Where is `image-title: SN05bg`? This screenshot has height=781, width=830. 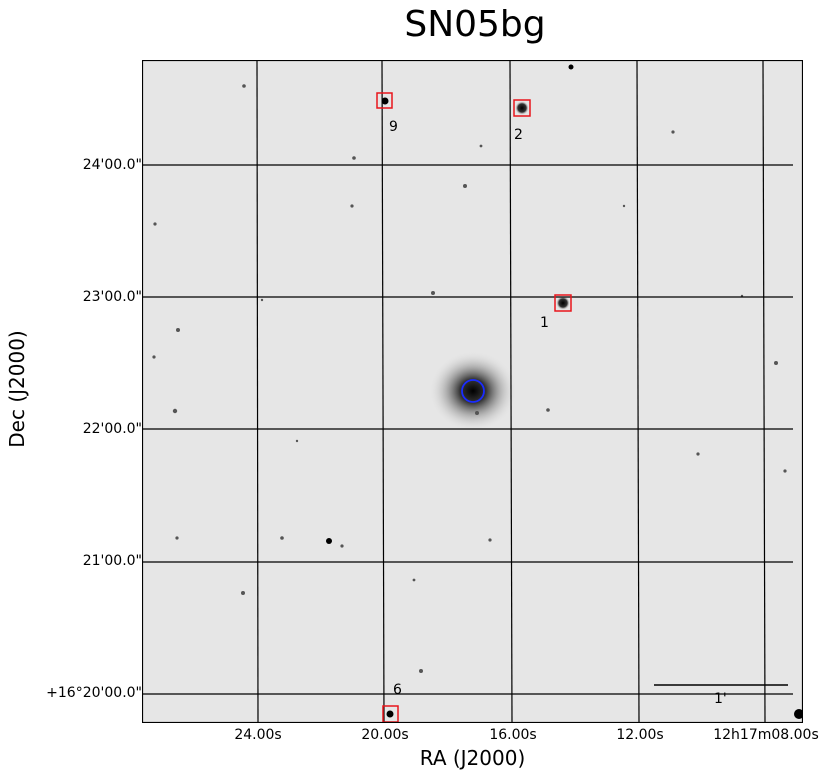
image-title: SN05bg is located at coordinates (475, 24).